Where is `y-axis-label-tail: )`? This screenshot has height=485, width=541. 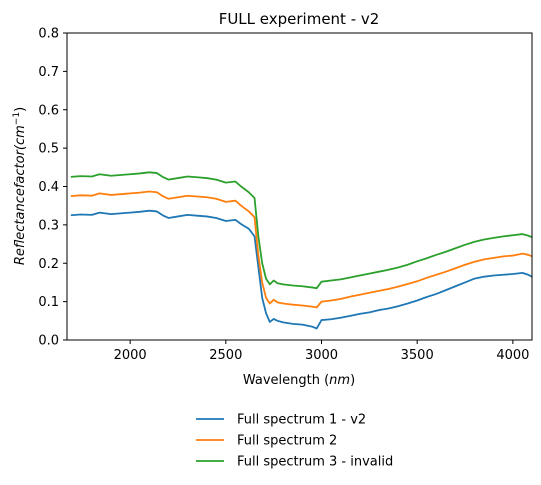
y-axis-label-tail: ) is located at coordinates (20, 109).